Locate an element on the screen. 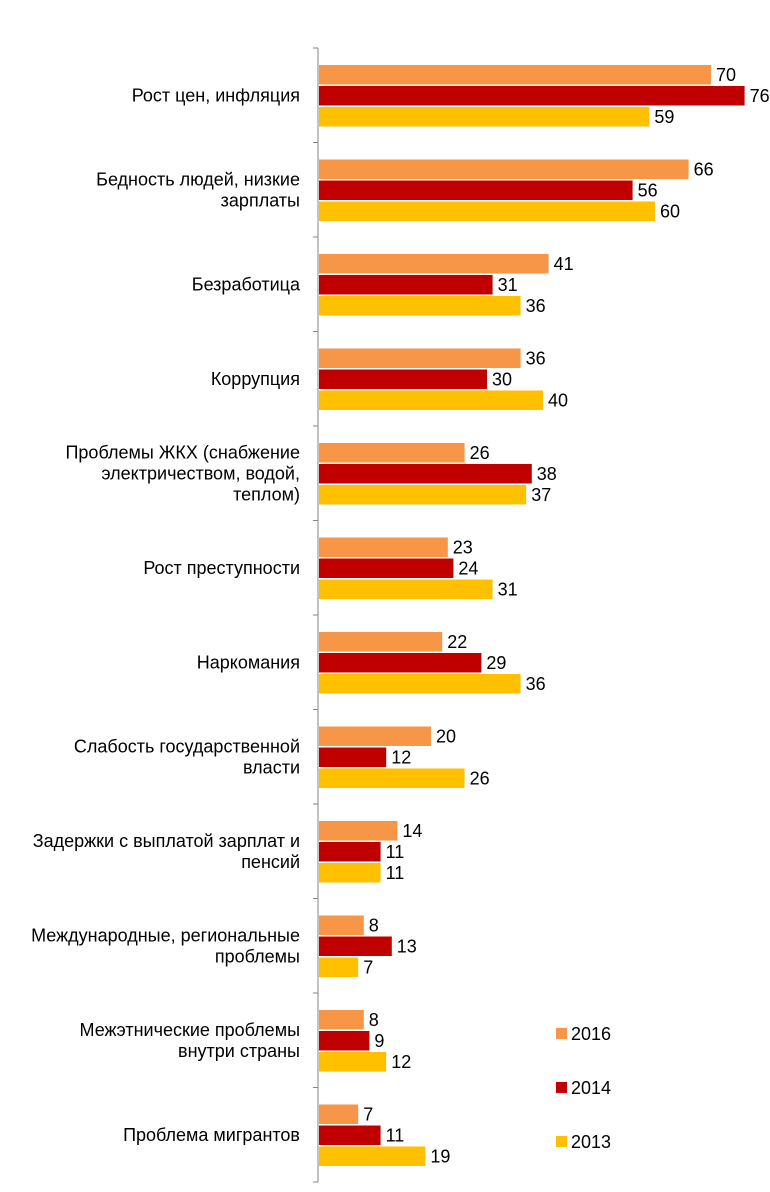 The image size is (770, 1192). legend-swatch-2014 is located at coordinates (561, 1087).